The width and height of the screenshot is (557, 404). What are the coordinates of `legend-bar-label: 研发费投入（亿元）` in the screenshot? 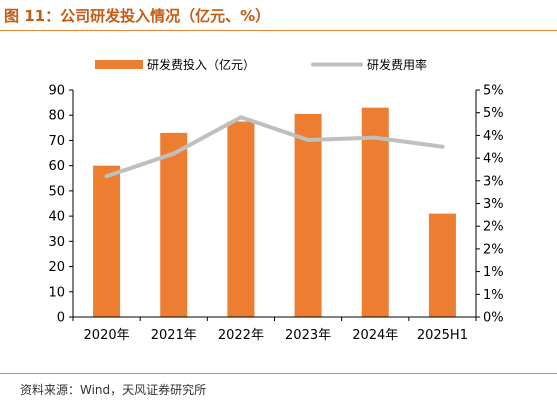 It's located at (201, 64).